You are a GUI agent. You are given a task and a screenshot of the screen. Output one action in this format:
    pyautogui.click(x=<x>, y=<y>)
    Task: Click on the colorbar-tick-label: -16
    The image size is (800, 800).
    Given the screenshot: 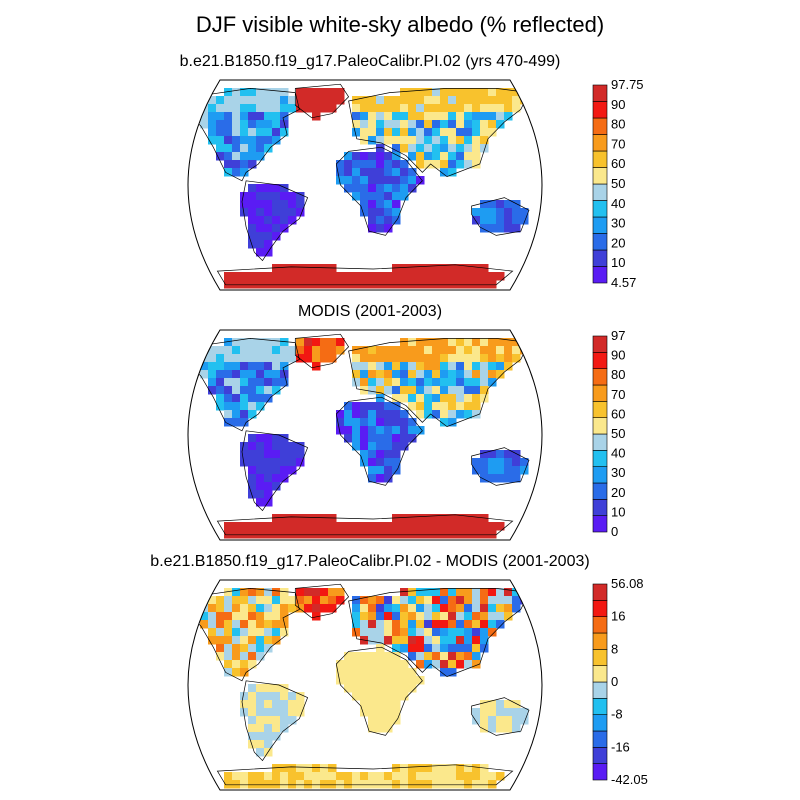 What is the action you would take?
    pyautogui.click(x=620, y=746)
    